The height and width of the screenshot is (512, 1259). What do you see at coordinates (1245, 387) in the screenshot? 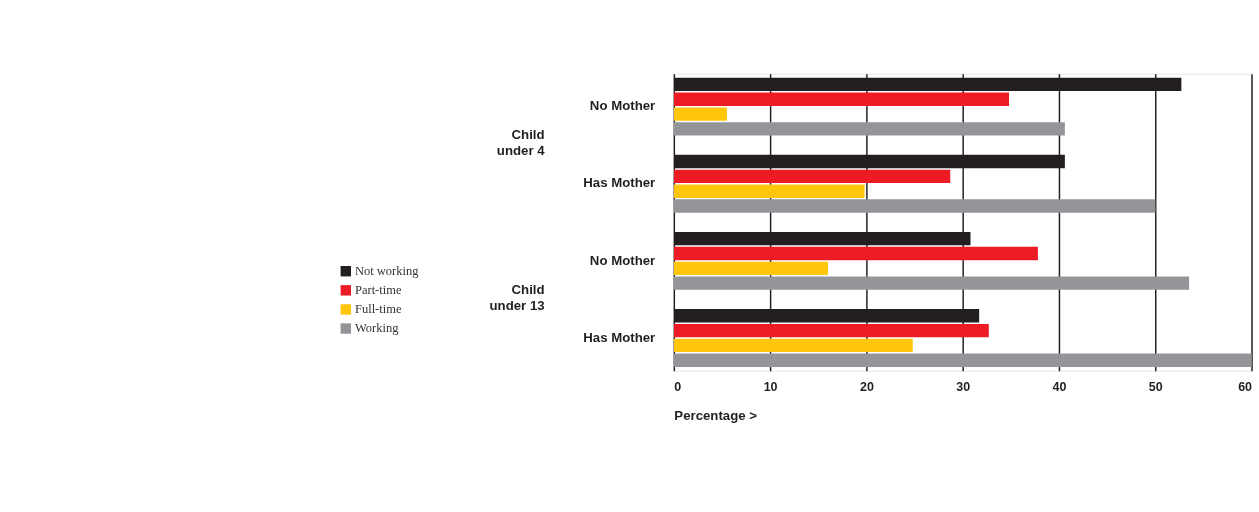
I see `x-tick-label: 60` at bounding box center [1245, 387].